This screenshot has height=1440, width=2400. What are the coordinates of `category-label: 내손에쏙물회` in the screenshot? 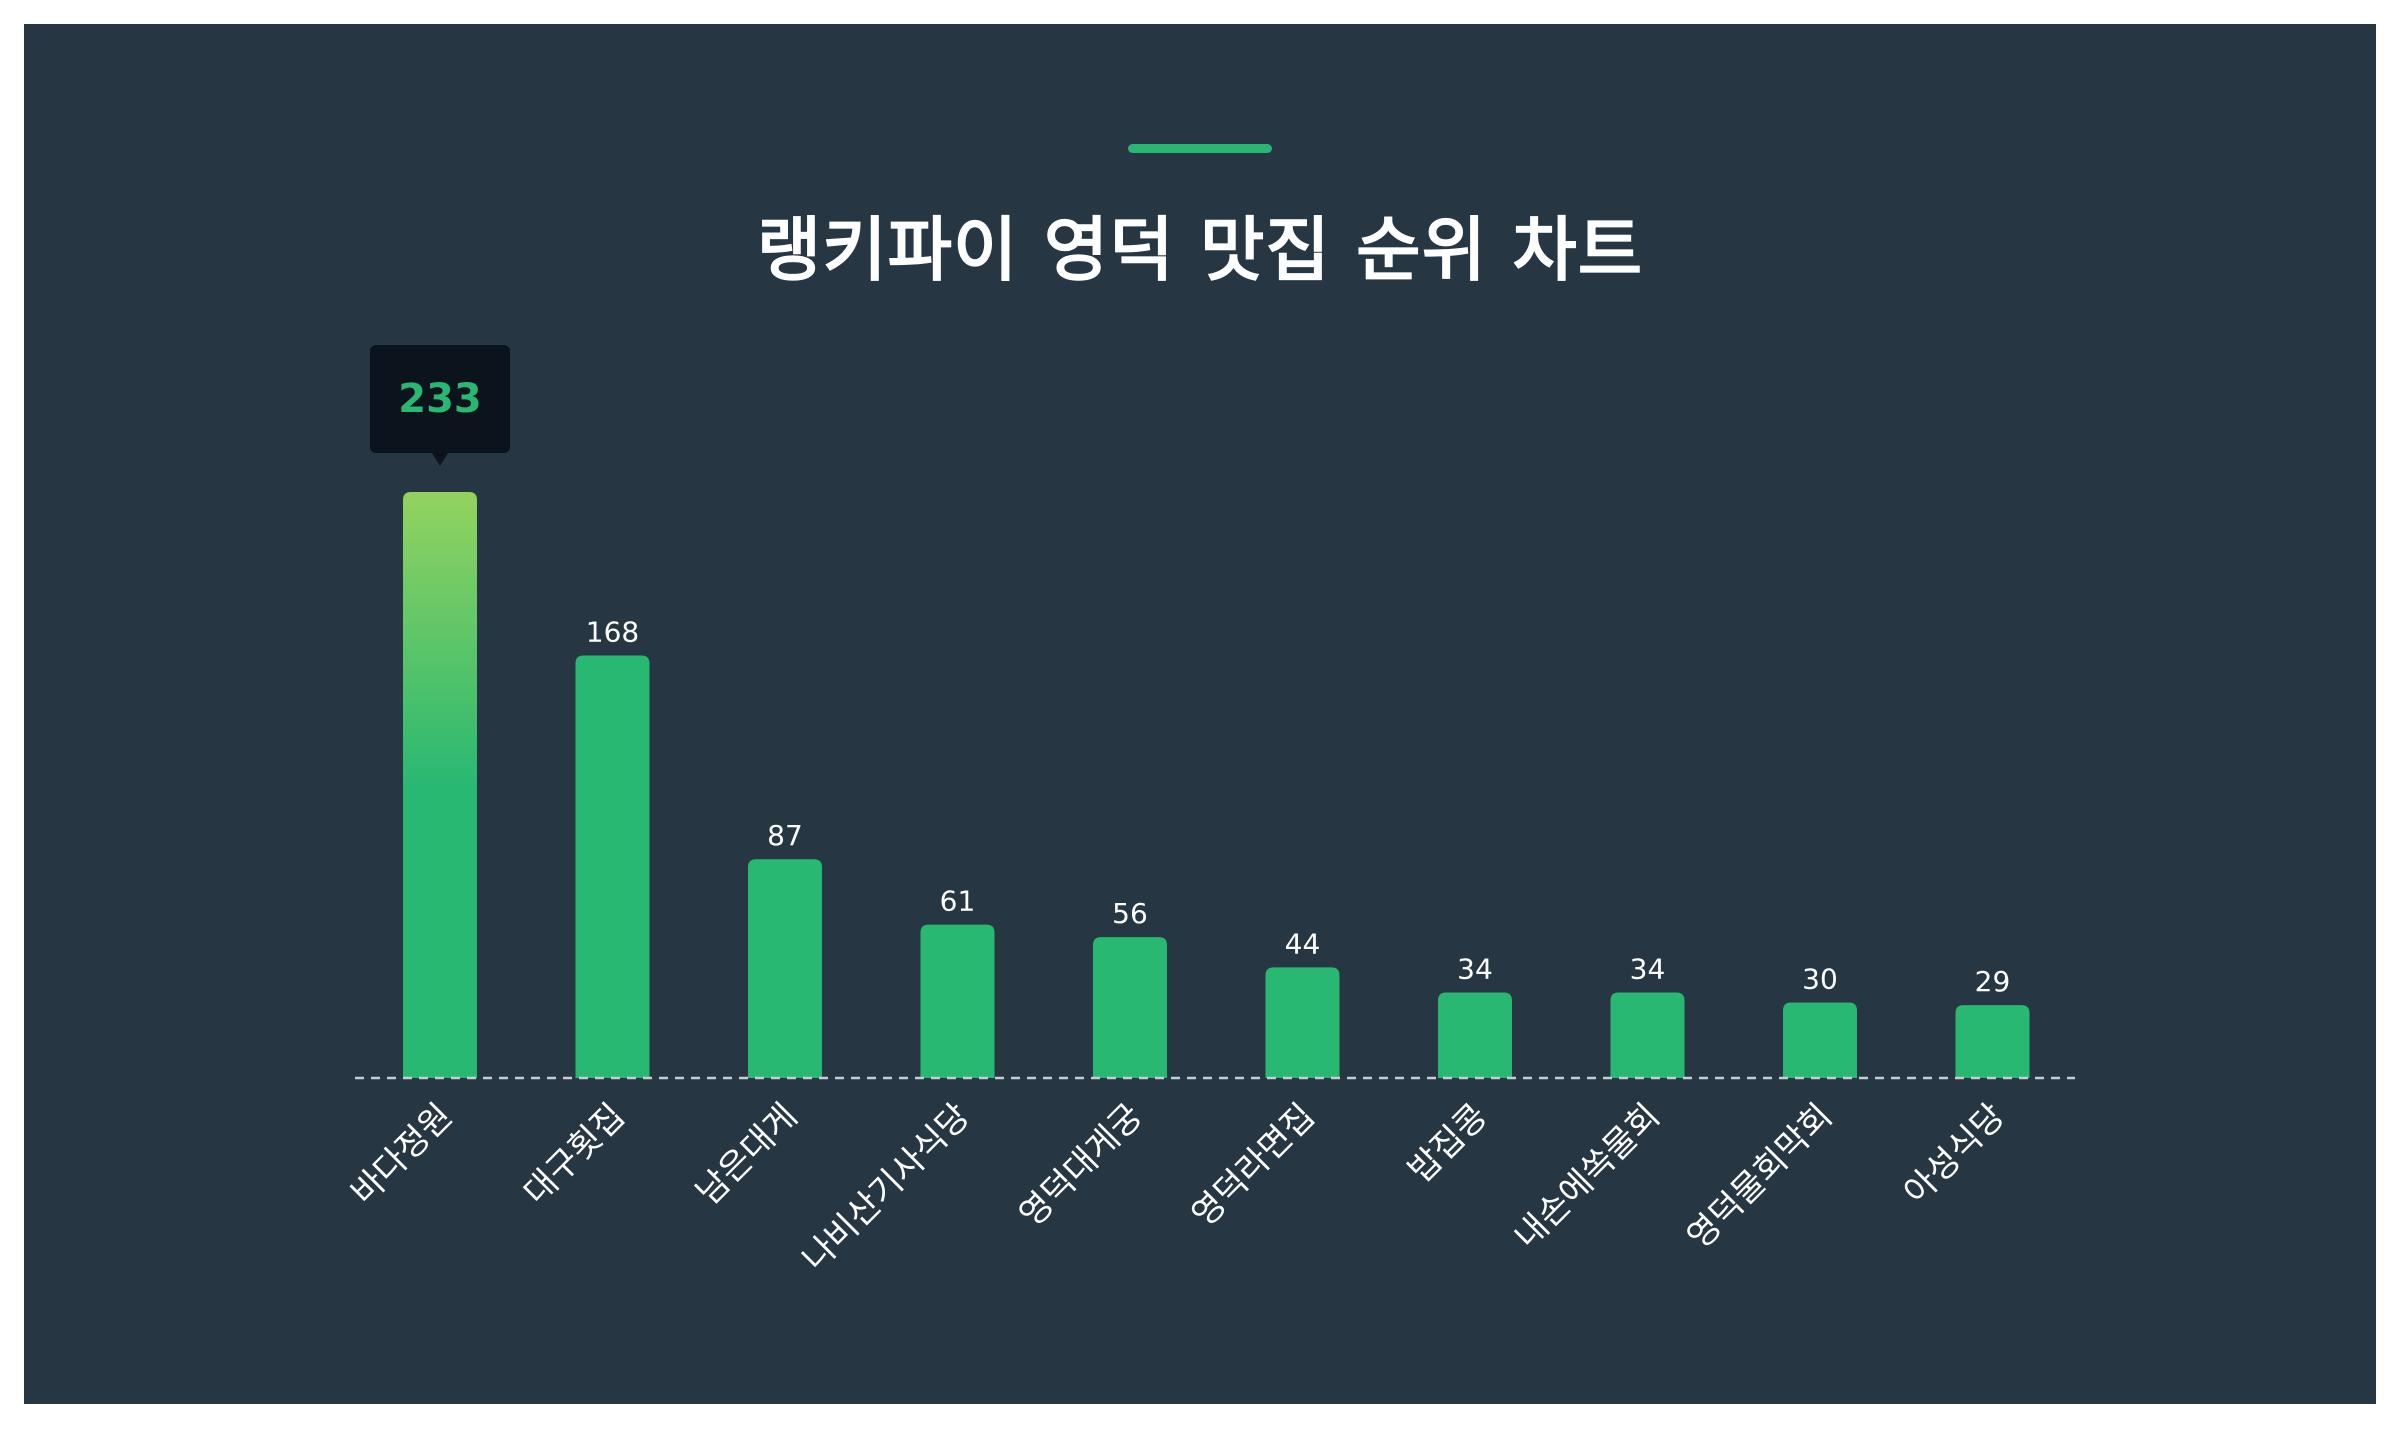 It's located at (1587, 1176).